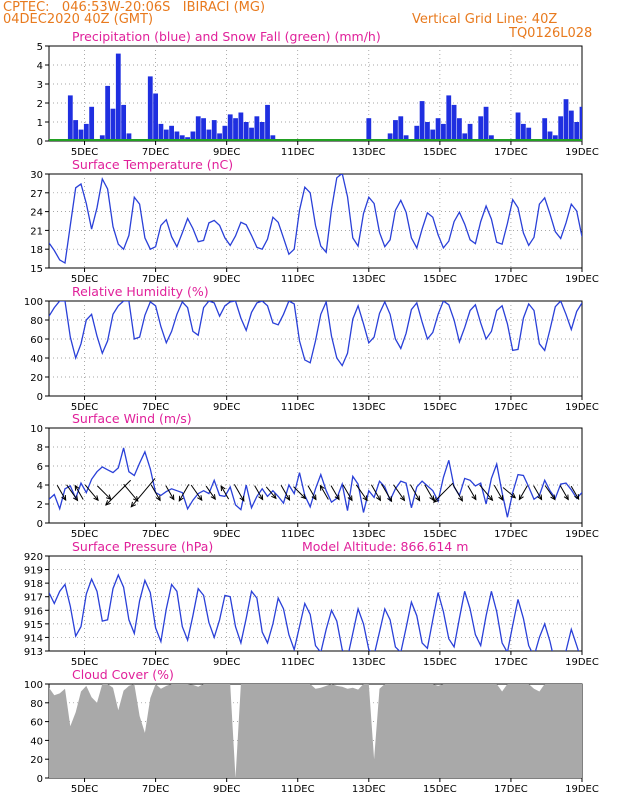 This screenshot has height=800, width=618. I want to click on run-date-header: 04DEC2020 40Z (GMT), so click(78, 19).